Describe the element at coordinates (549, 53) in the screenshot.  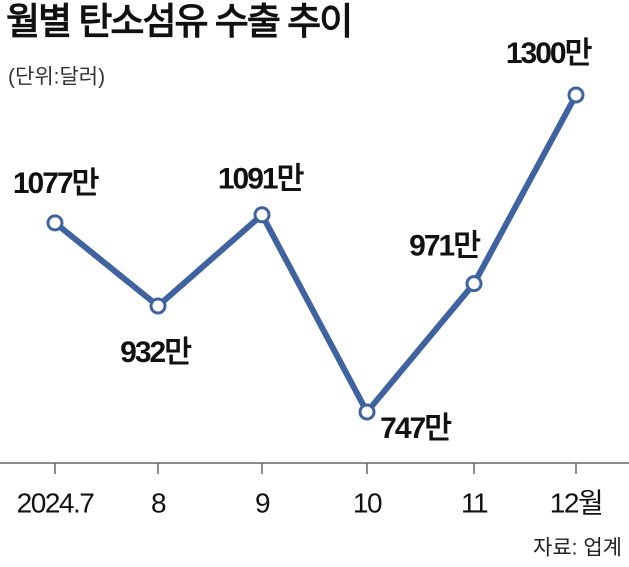
I see `value-label: 1300만` at that location.